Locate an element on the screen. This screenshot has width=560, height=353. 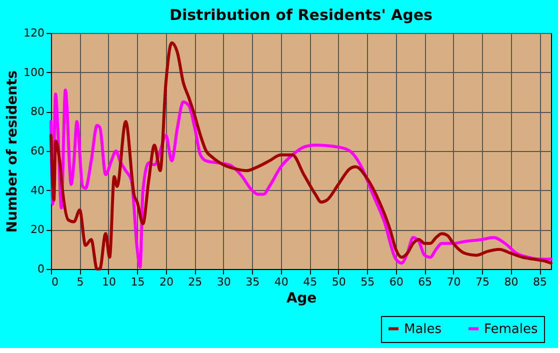
x-tick-label: 5 is located at coordinates (80, 282).